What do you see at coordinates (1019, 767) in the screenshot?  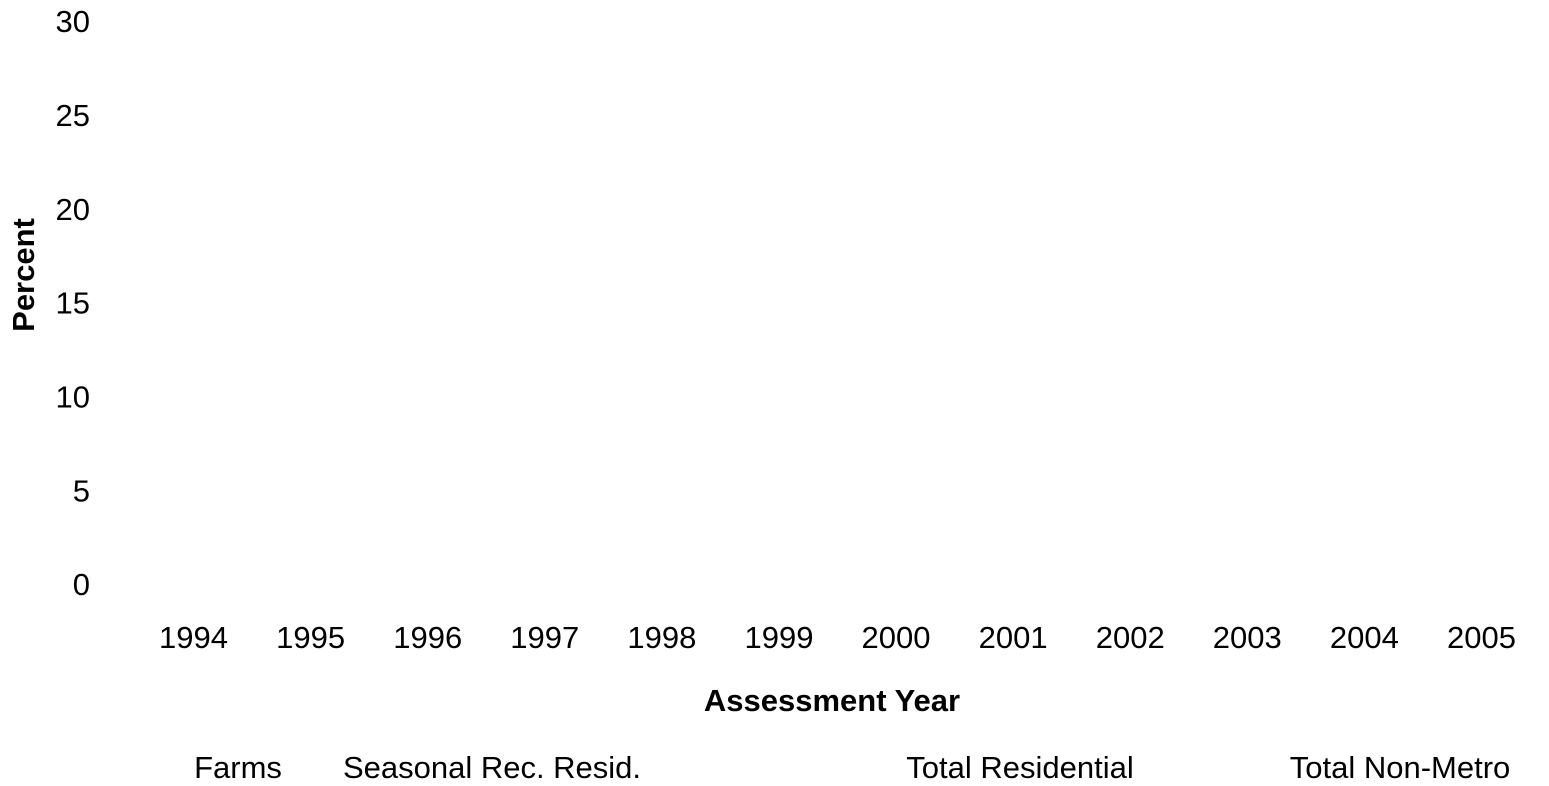 I see `legend-label: Total Residential` at bounding box center [1019, 767].